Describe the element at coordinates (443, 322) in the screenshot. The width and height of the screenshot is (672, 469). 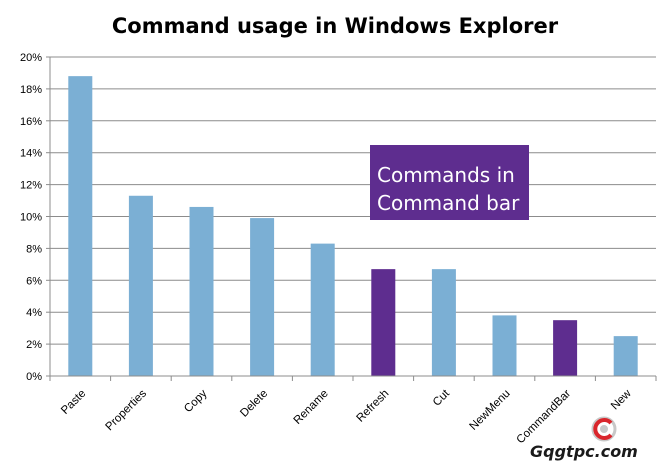
I see `bar-cut` at that location.